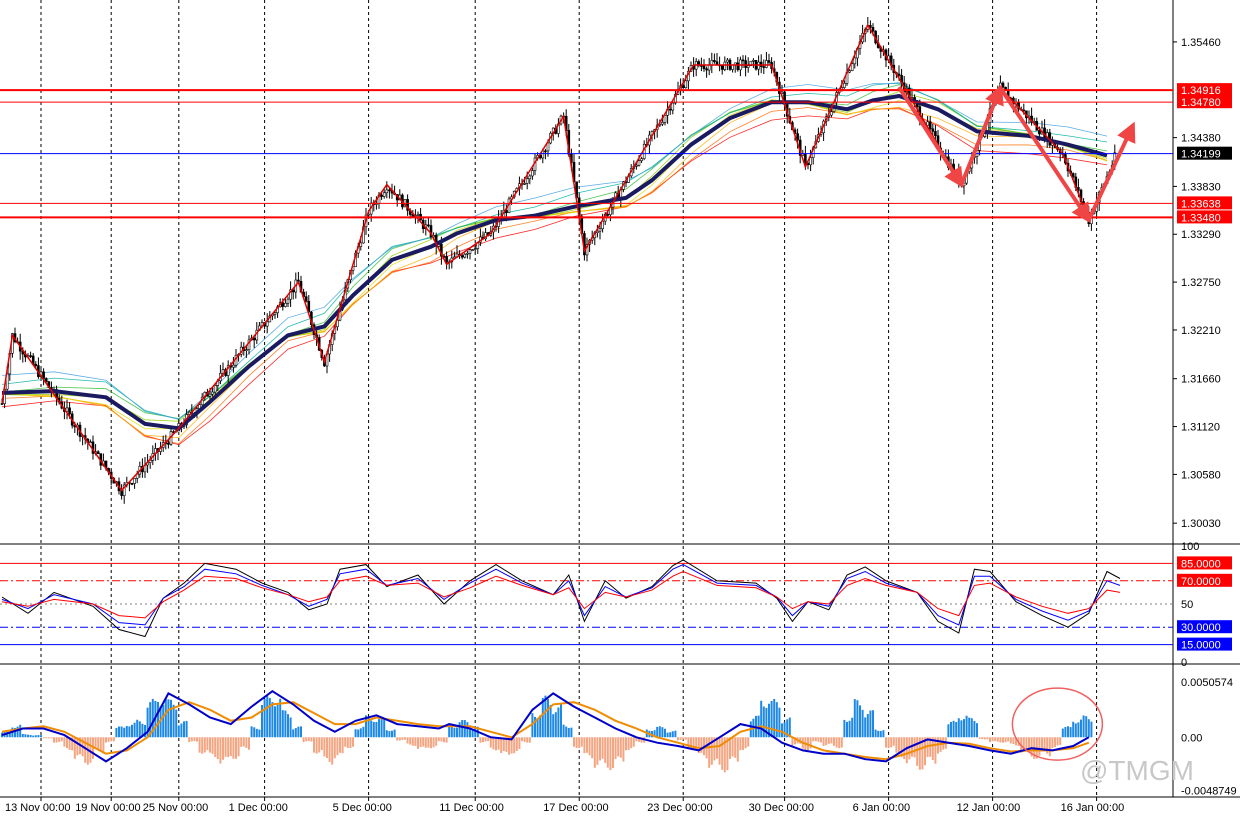  Describe the element at coordinates (1201, 91) in the screenshot. I see `price-level-tag-label: 1.34916` at that location.